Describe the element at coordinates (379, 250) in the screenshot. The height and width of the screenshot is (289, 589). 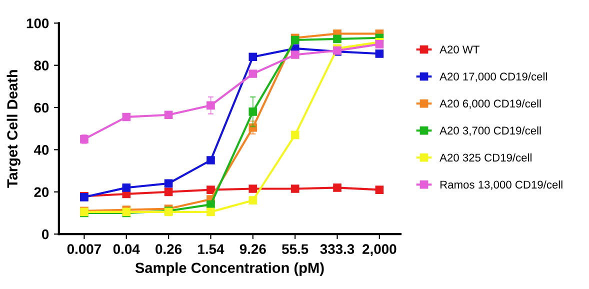
I see `x-tick-label: 2,000` at that location.